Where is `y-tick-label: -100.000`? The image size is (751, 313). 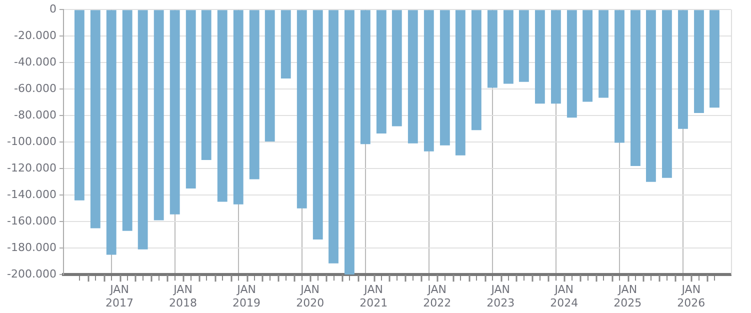 y-tick-label: -100.000 is located at coordinates (31, 141).